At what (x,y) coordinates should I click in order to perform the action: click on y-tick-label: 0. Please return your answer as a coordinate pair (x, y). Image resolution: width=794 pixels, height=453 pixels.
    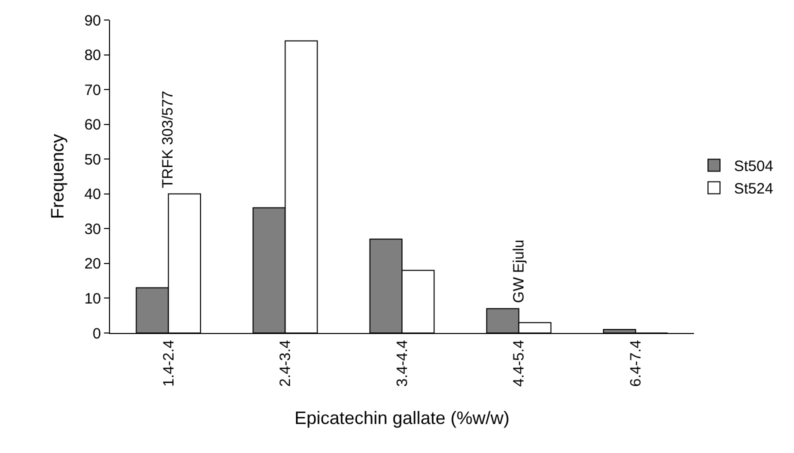
    Looking at the image, I should click on (96, 333).